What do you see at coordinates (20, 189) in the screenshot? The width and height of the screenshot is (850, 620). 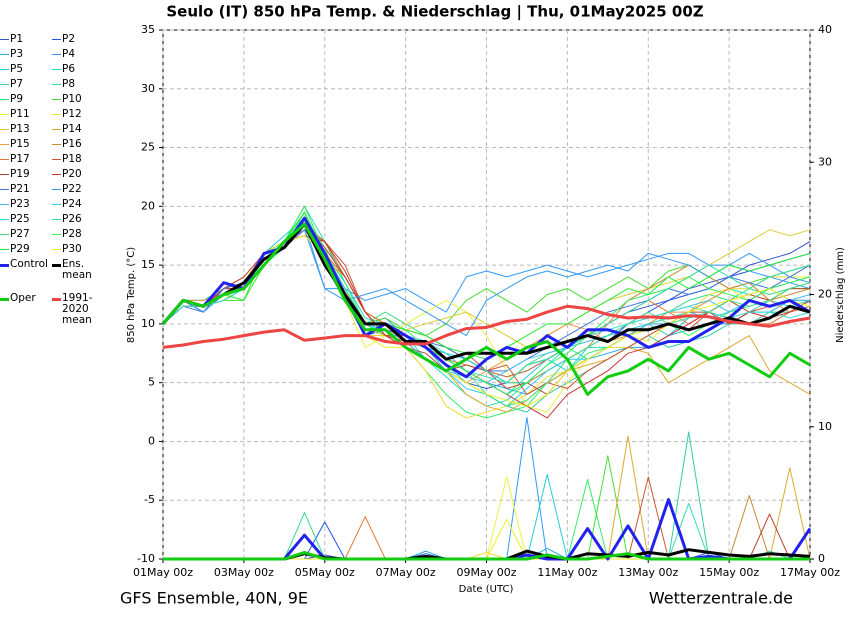 I see `legend-label: P21` at bounding box center [20, 189].